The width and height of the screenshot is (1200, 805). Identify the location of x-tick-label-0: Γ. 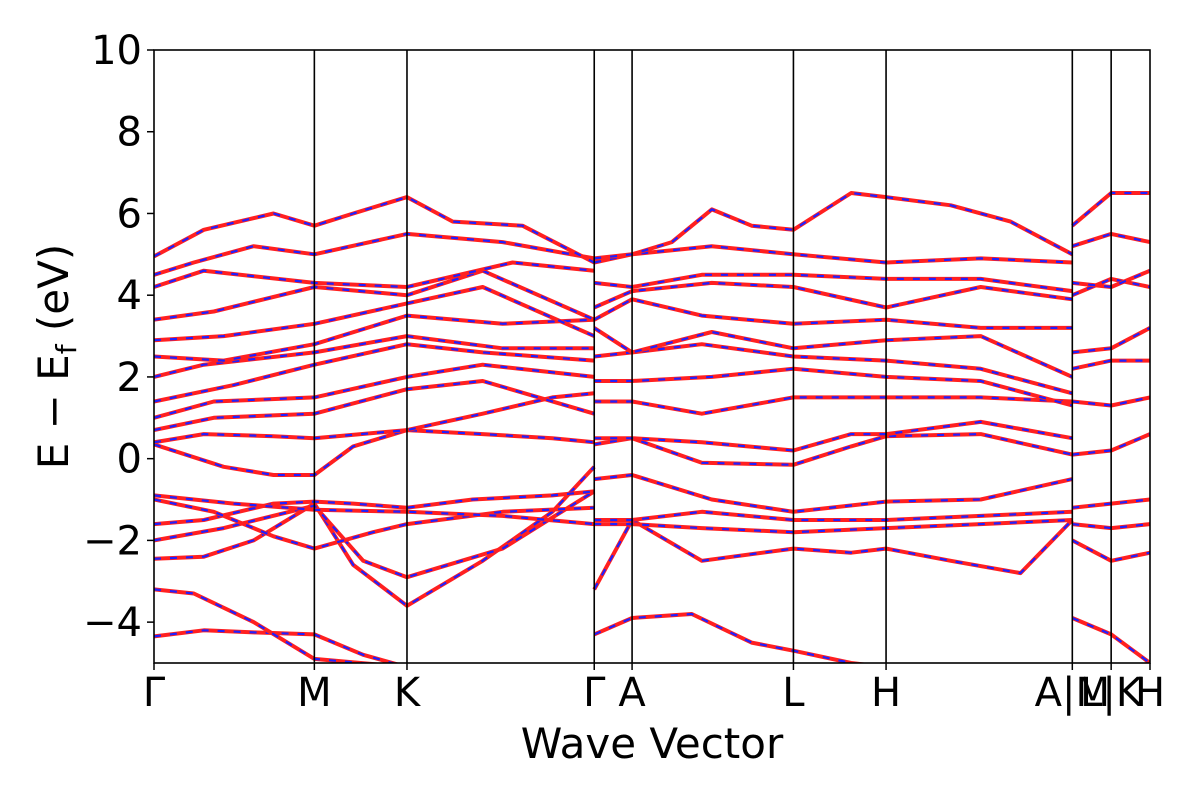
(154, 693).